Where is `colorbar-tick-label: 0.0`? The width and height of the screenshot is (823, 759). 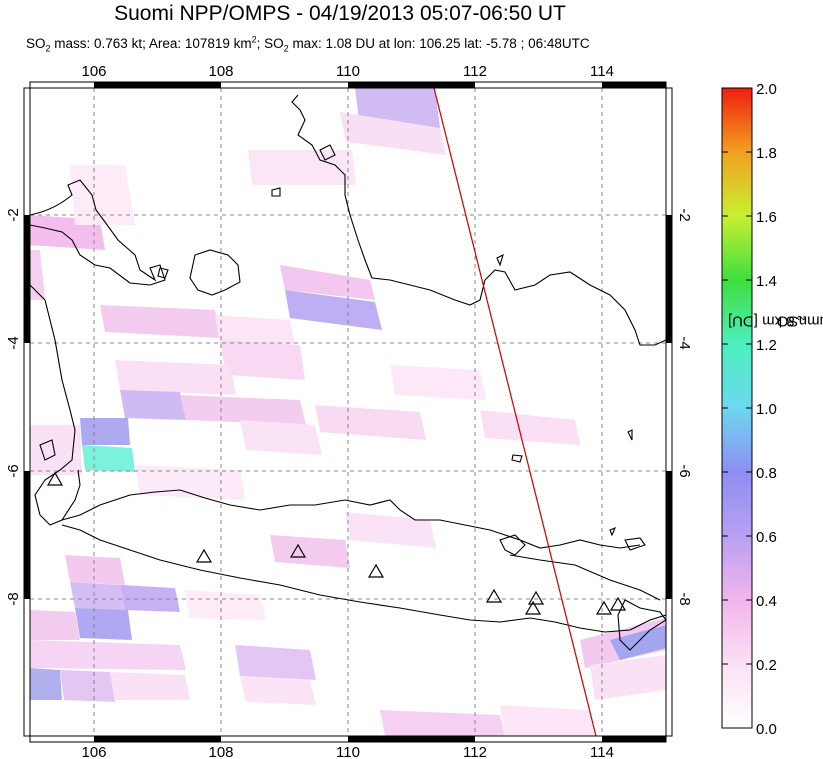 colorbar-tick-label: 0.0 is located at coordinates (766, 729).